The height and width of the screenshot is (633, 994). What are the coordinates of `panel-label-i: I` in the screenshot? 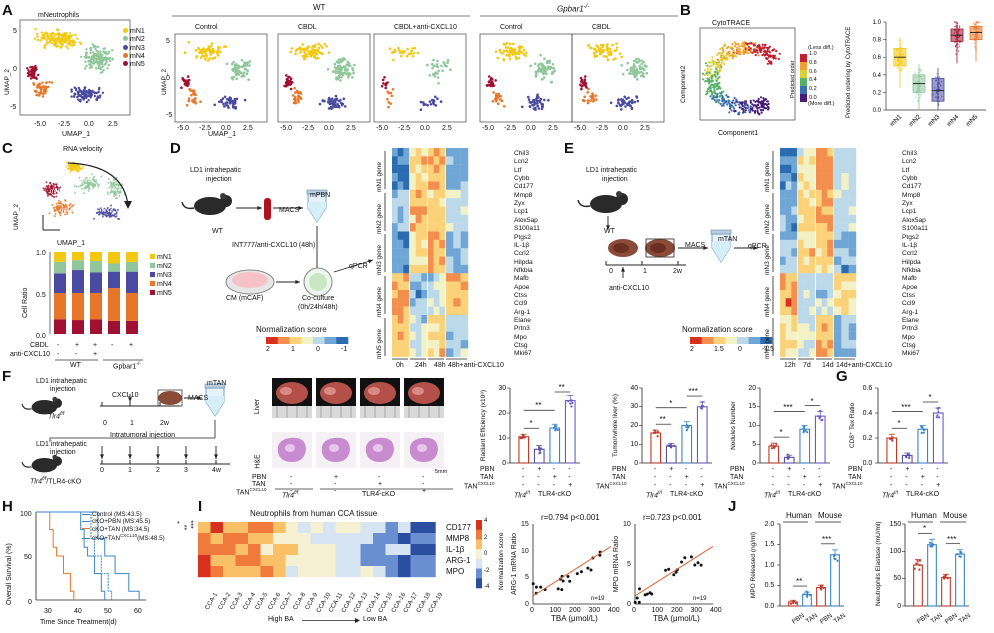 It's located at (200, 506).